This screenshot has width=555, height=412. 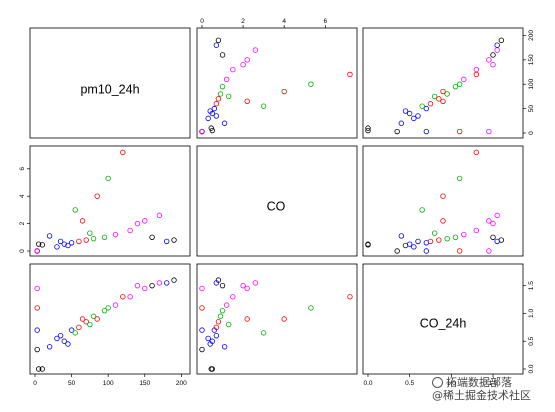 I want to click on tick-label-left-CO: 6, so click(x=22, y=169).